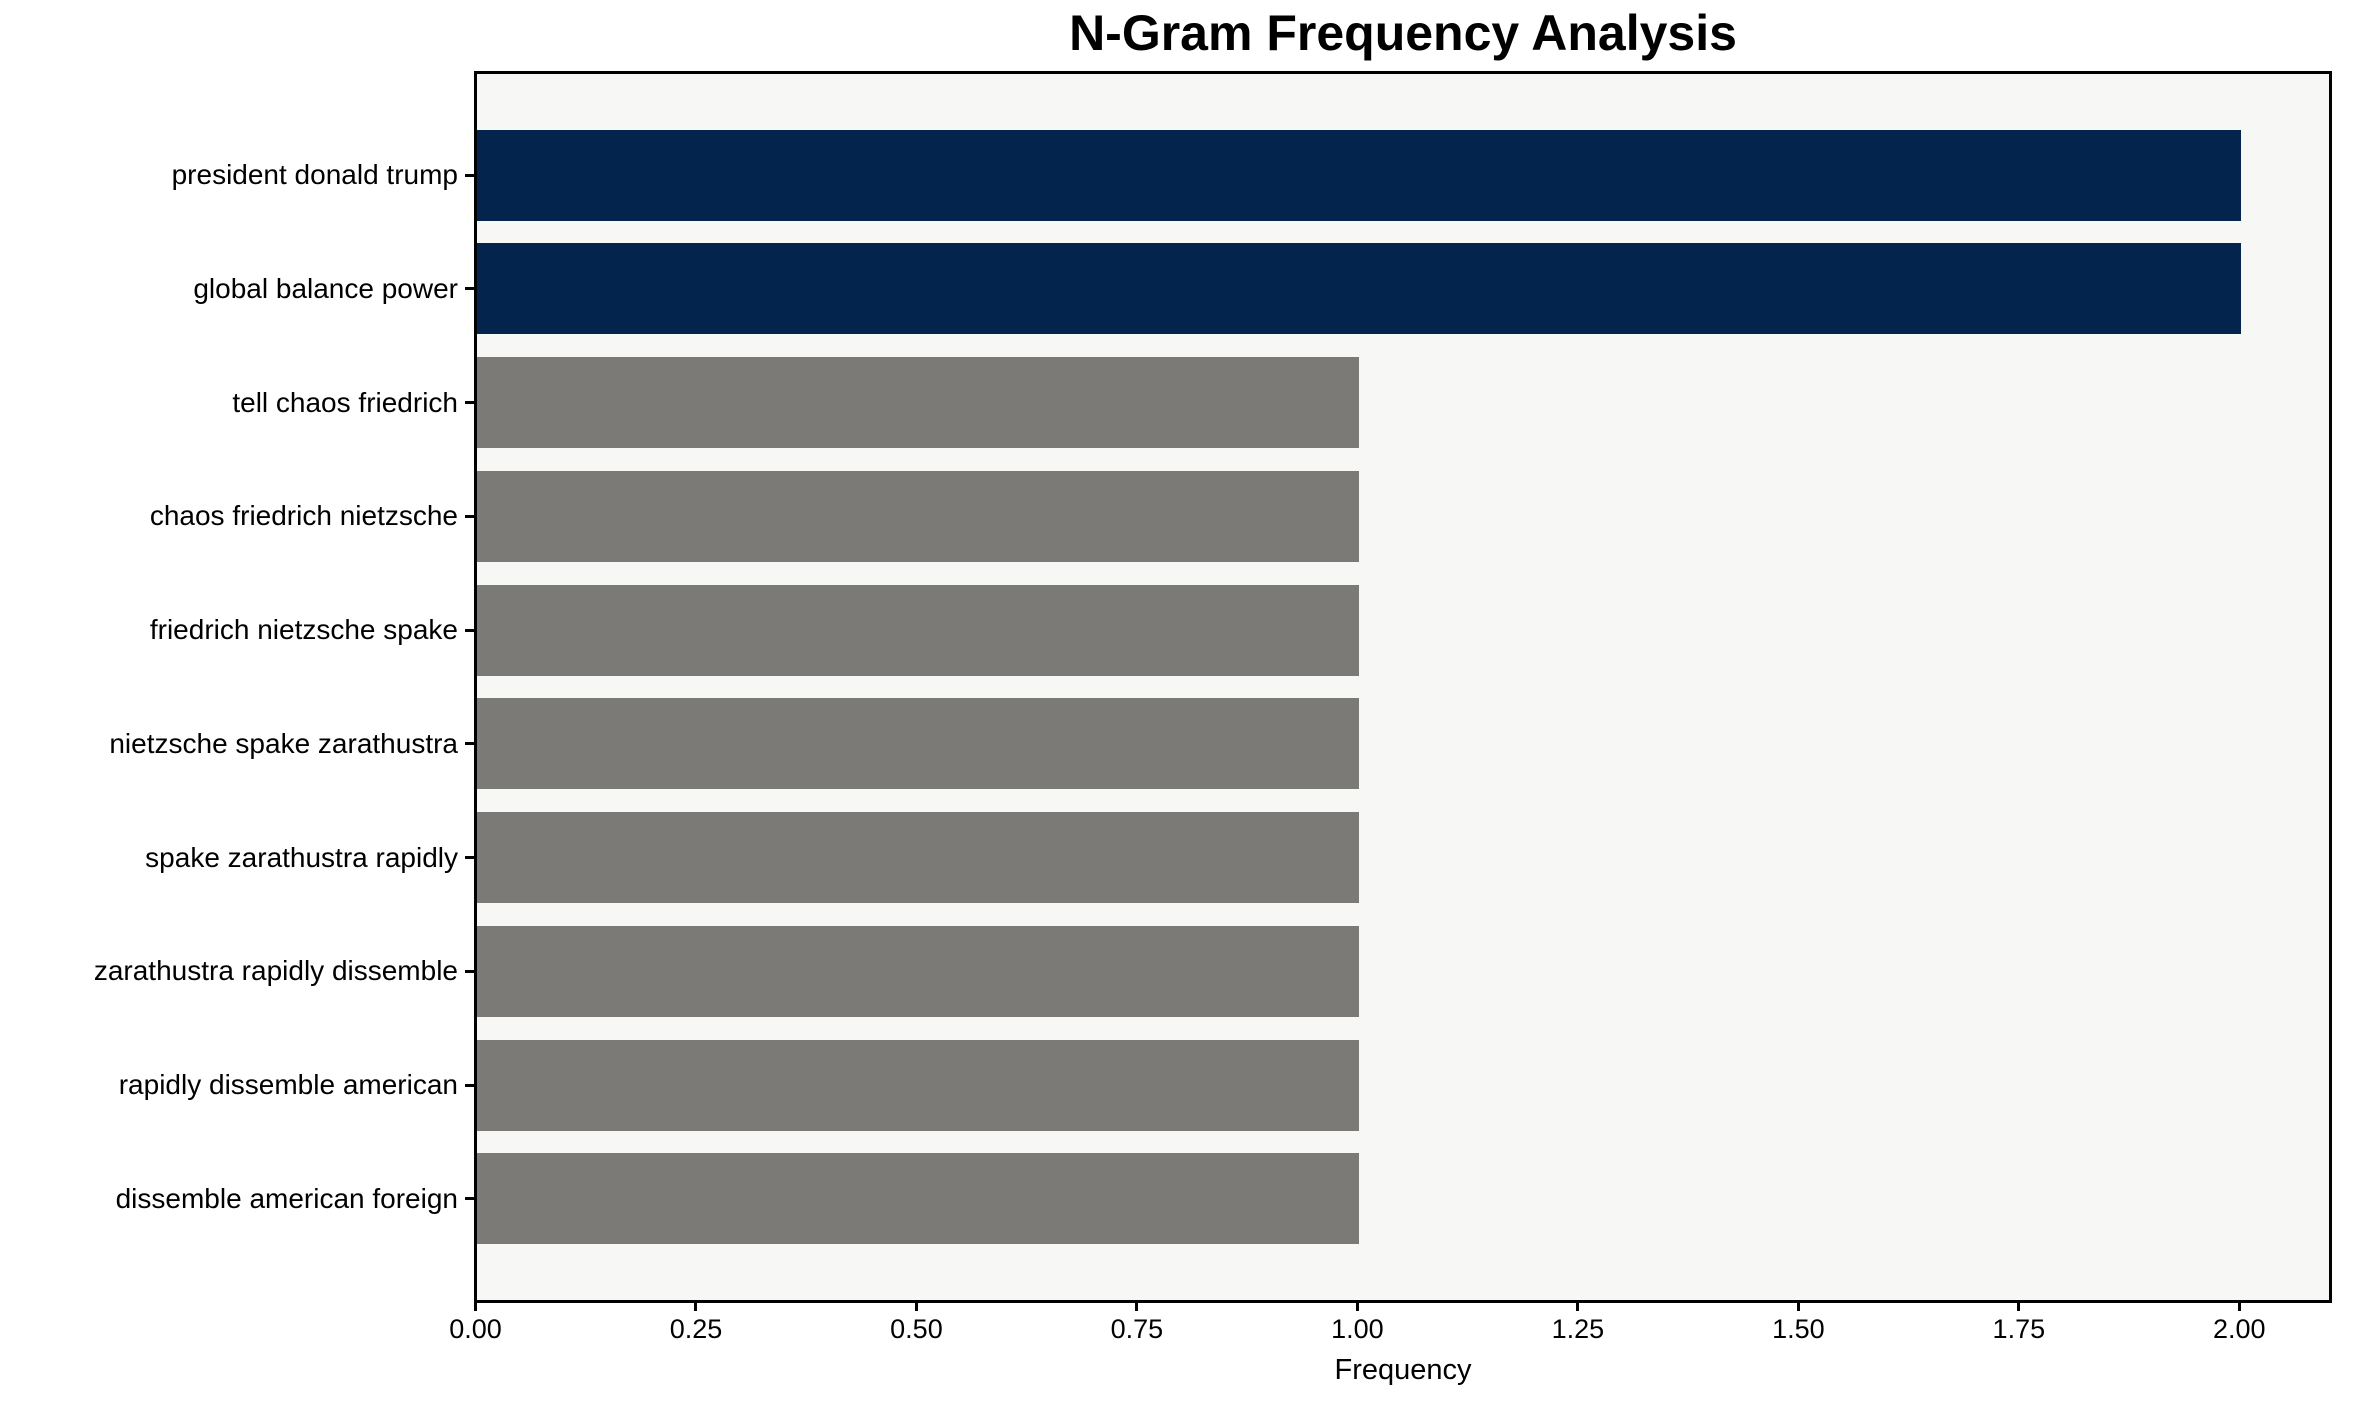  I want to click on x-tick-label: 1.50, so click(1798, 1329).